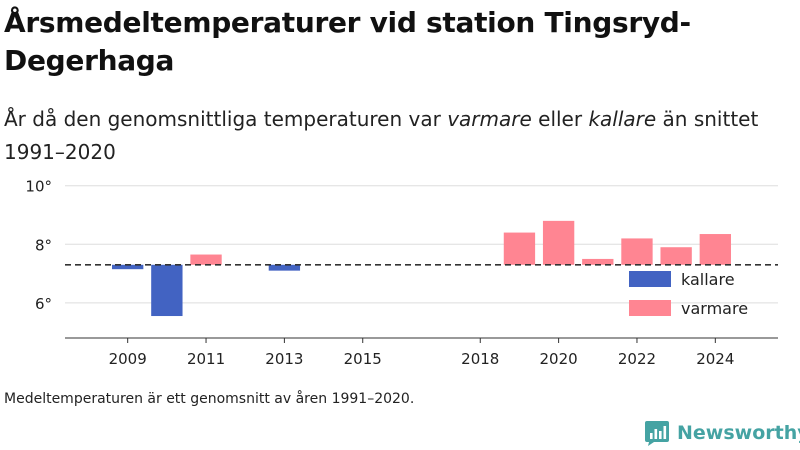  What do you see at coordinates (206, 359) in the screenshot?
I see `x-tick-label: 2011` at bounding box center [206, 359].